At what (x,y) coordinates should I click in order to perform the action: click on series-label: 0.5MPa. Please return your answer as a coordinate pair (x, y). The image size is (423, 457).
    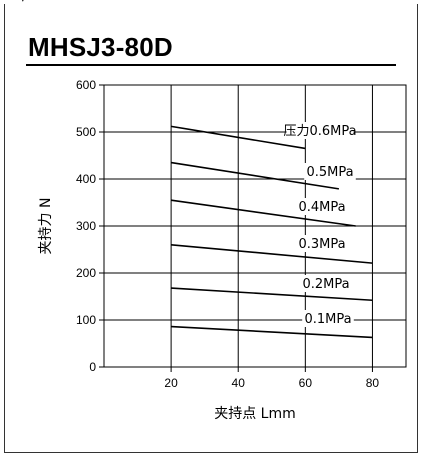
    Looking at the image, I should click on (329, 172).